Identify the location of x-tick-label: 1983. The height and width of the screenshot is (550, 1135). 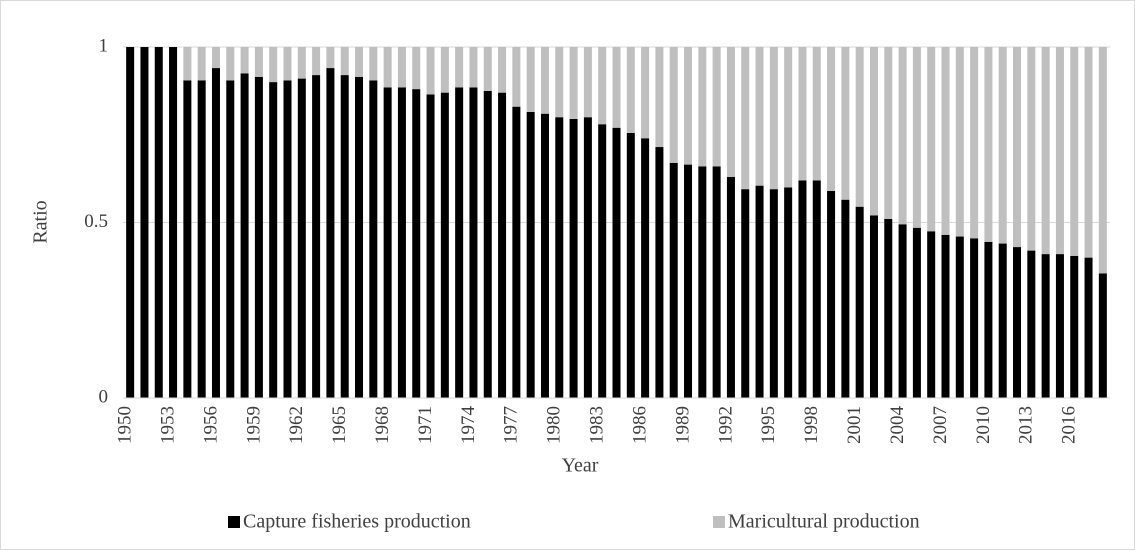
(597, 425).